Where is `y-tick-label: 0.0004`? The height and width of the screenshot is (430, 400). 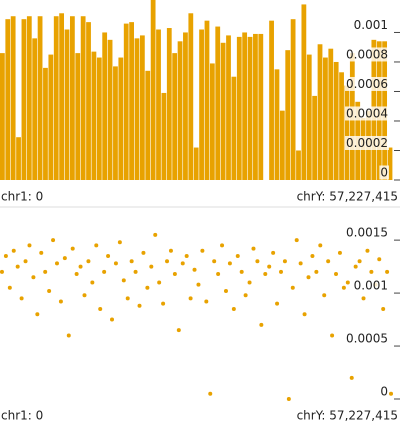
y-tick-label: 0.0004 is located at coordinates (367, 113).